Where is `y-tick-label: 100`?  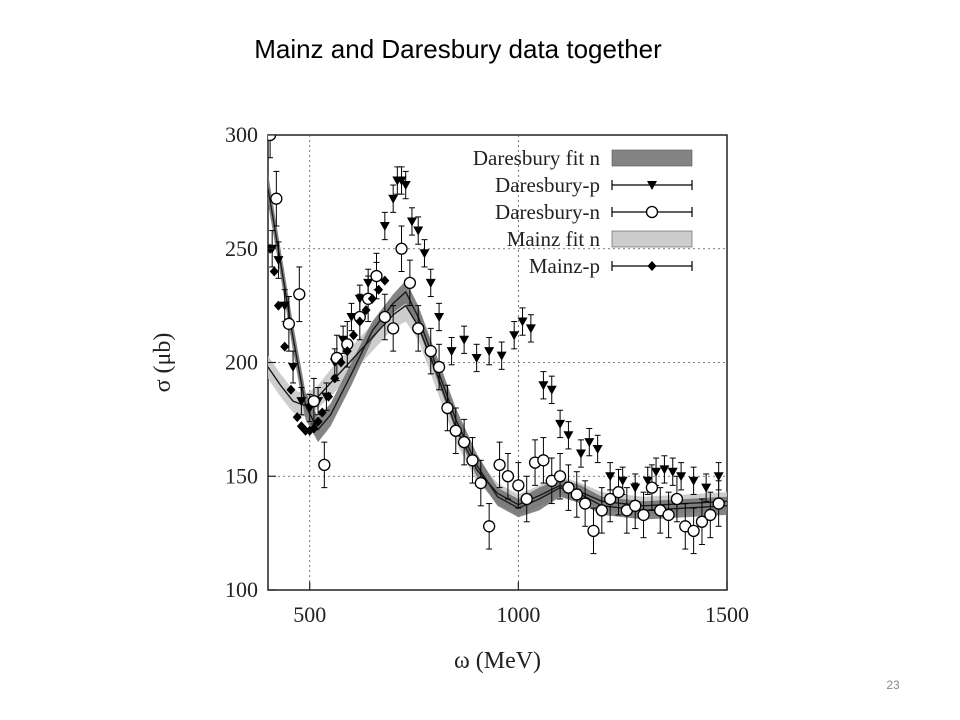 y-tick-label: 100 is located at coordinates (241, 589).